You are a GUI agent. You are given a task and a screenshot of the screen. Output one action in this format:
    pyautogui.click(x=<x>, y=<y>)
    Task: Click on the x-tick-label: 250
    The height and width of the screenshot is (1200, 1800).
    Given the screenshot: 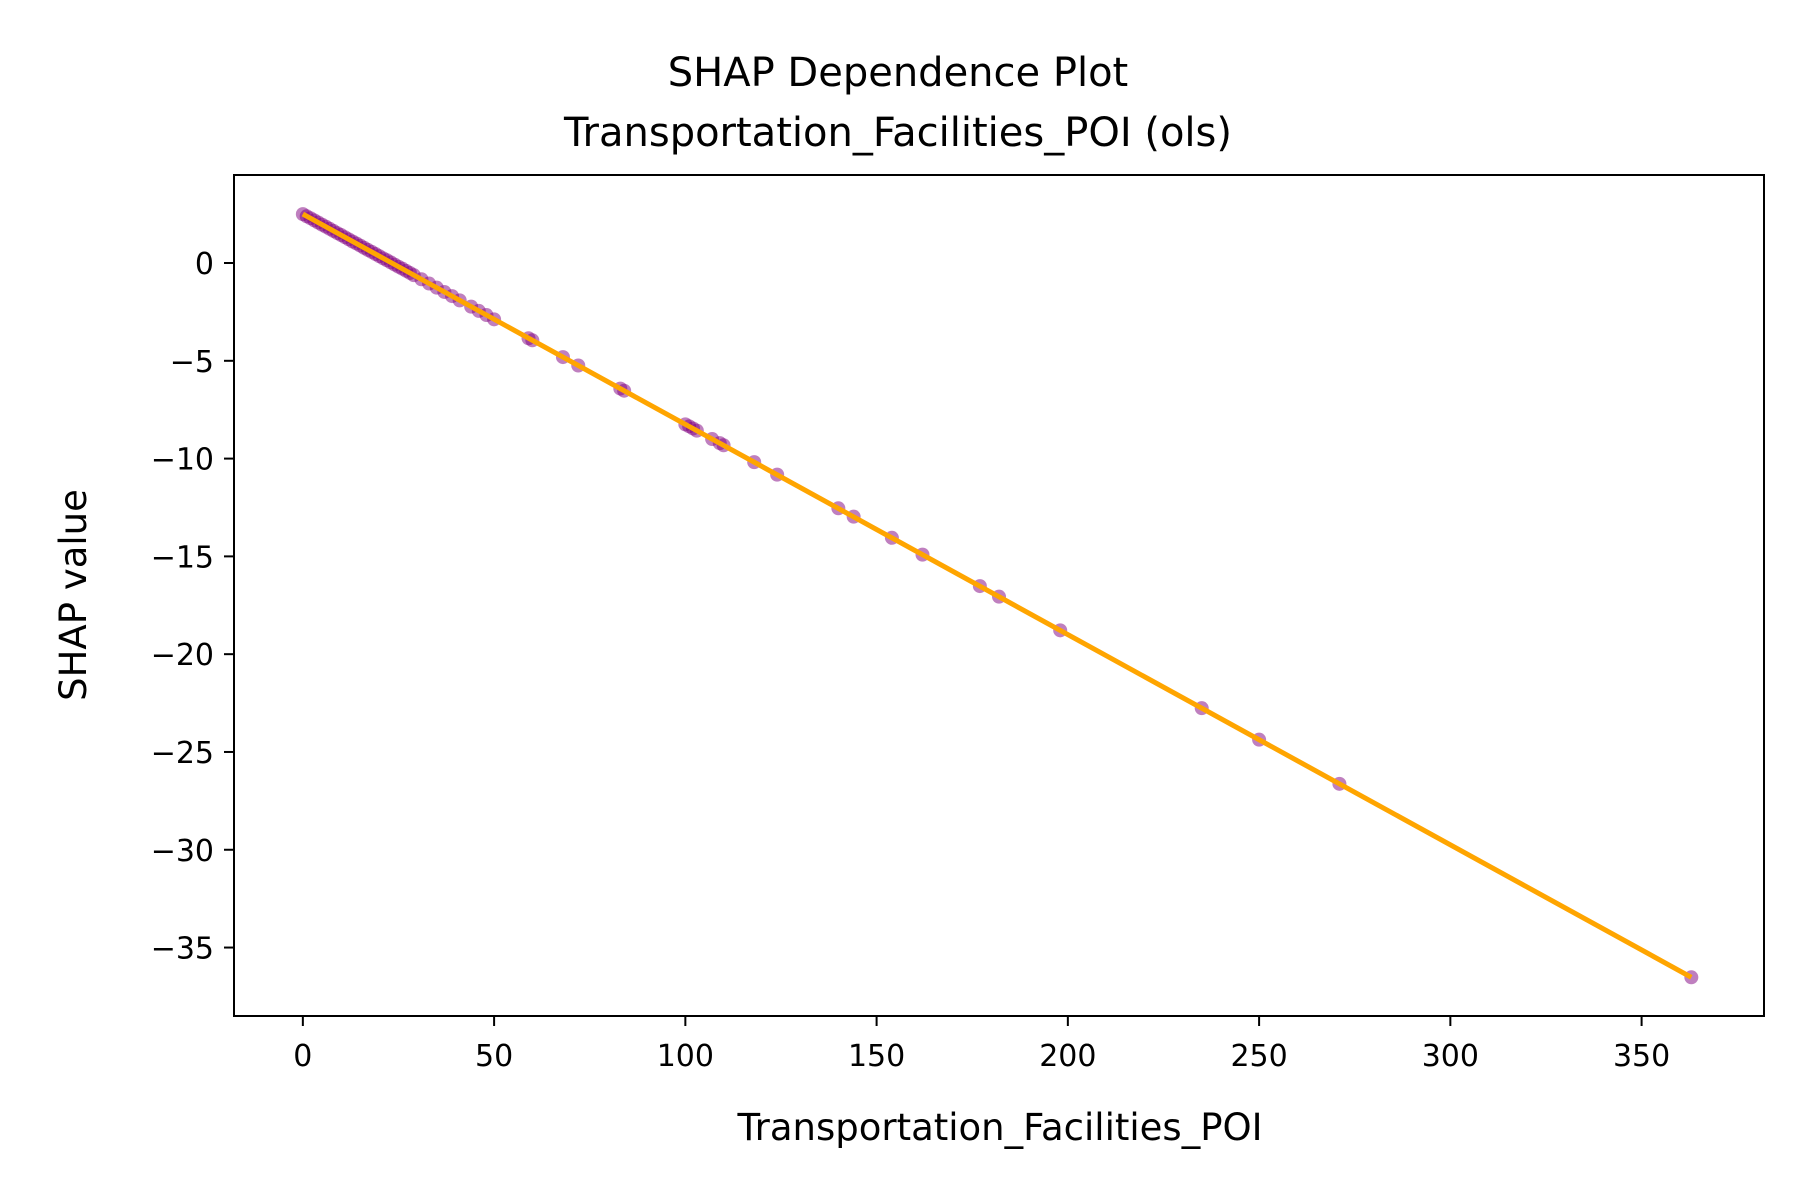 What is the action you would take?
    pyautogui.click(x=1258, y=1056)
    